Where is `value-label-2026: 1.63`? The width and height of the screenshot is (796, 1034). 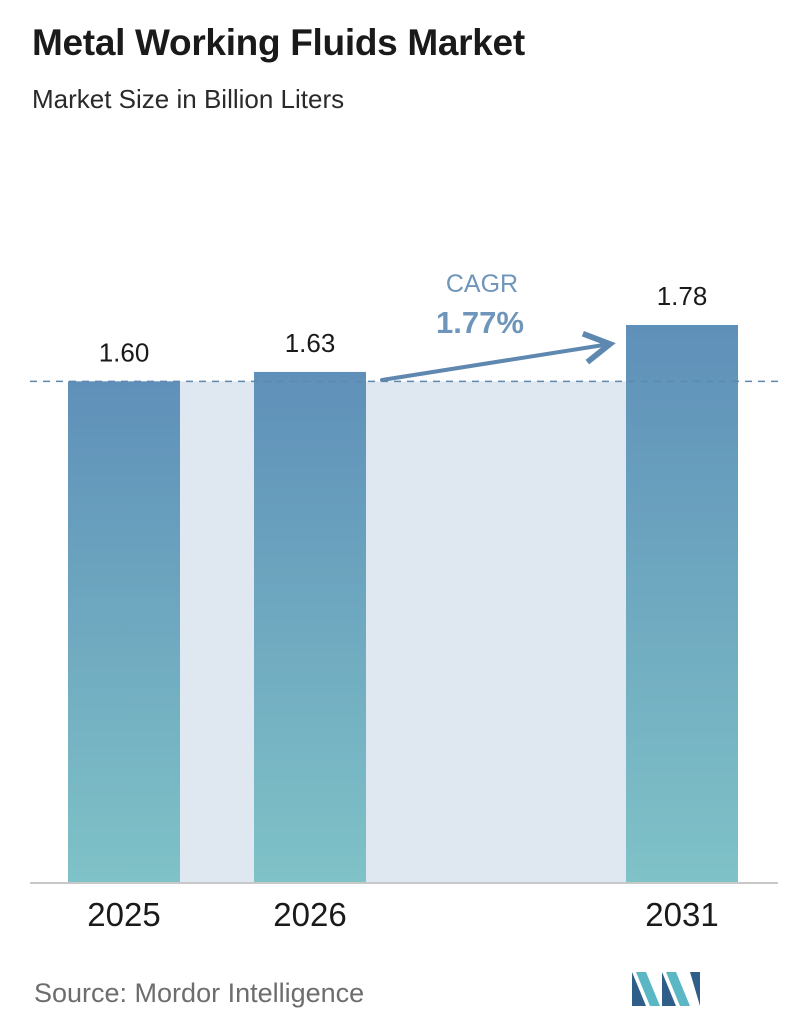 value-label-2026: 1.63 is located at coordinates (310, 343).